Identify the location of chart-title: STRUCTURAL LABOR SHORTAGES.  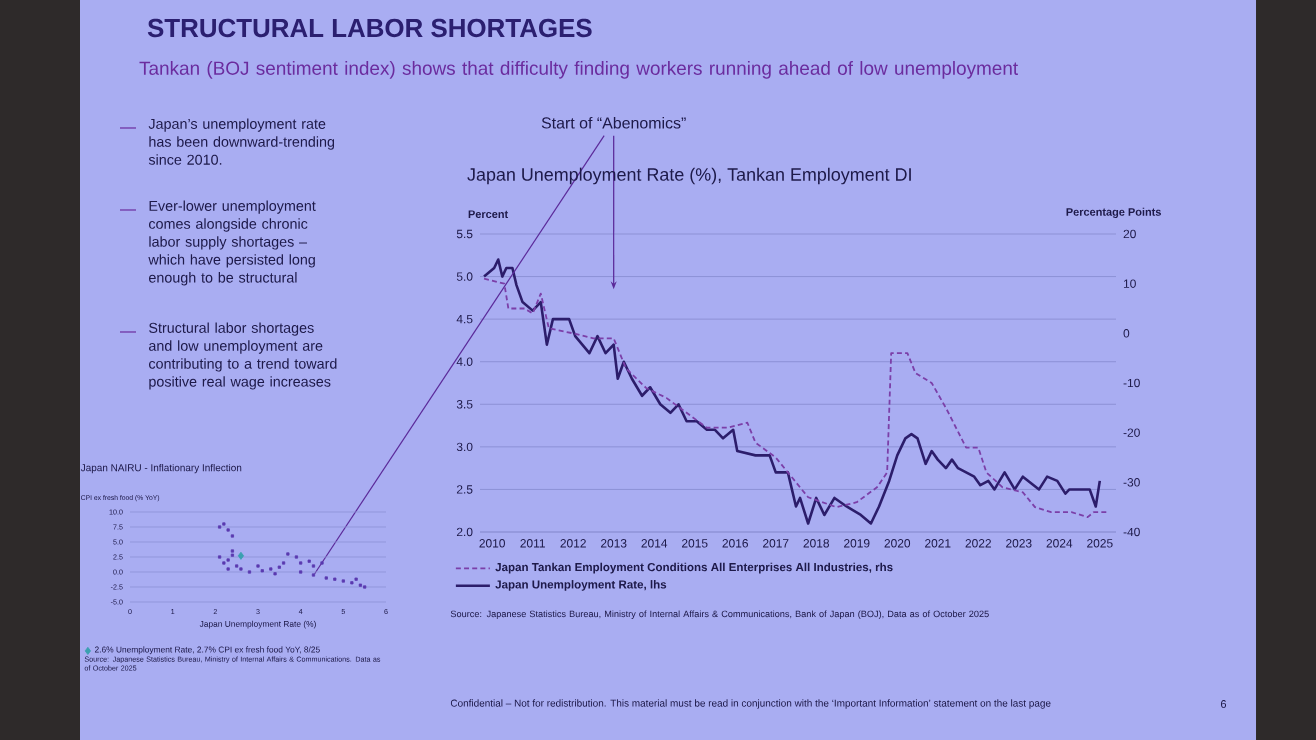
(369, 28).